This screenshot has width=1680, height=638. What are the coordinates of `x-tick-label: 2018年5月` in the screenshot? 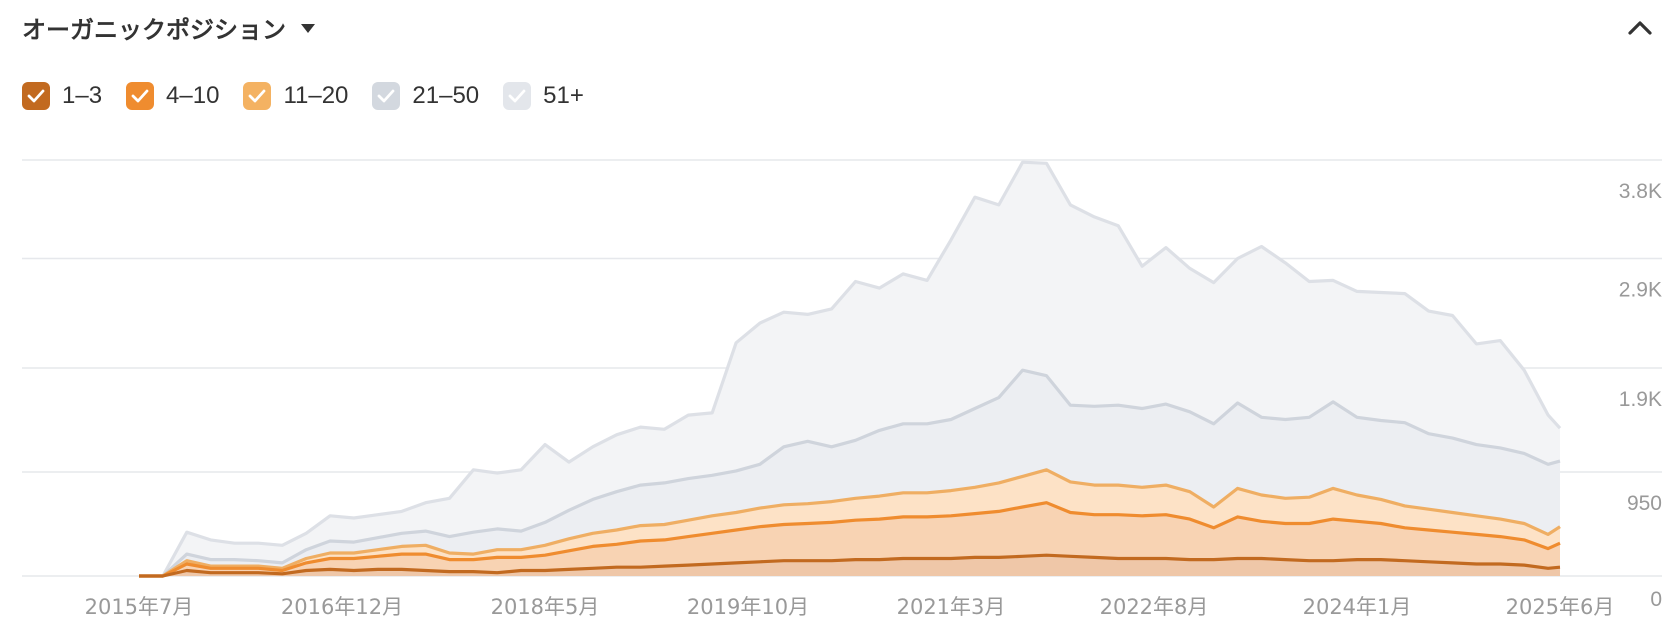 It's located at (545, 607).